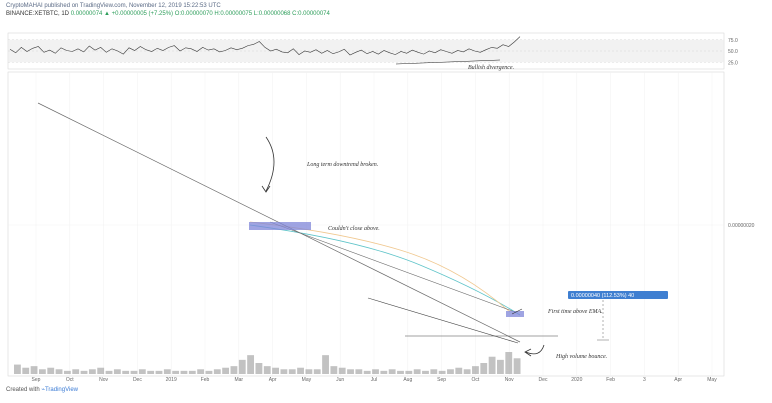 The image size is (772, 403). What do you see at coordinates (443, 320) in the screenshot?
I see `falling-wedge-line` at bounding box center [443, 320].